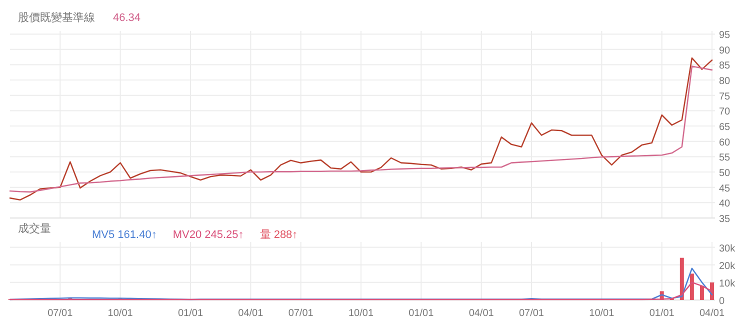  I want to click on chart-title: 成交量, so click(34, 228).